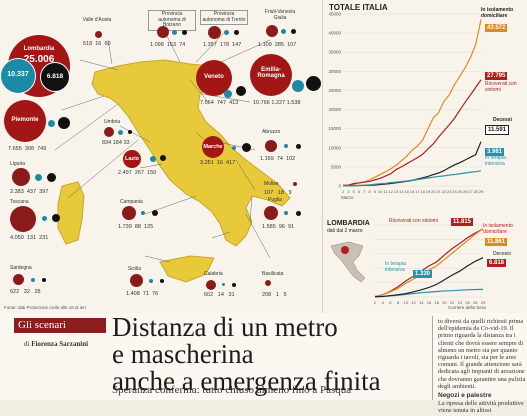 This screenshot has height=416, width=527. I want to click on x-tick-label: 24, so click(460, 302).